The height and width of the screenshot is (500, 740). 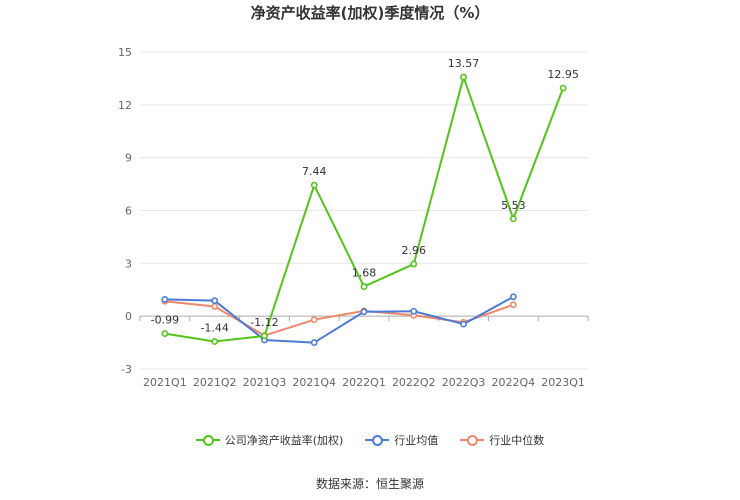 What do you see at coordinates (128, 316) in the screenshot?
I see `y-tick-label: 0` at bounding box center [128, 316].